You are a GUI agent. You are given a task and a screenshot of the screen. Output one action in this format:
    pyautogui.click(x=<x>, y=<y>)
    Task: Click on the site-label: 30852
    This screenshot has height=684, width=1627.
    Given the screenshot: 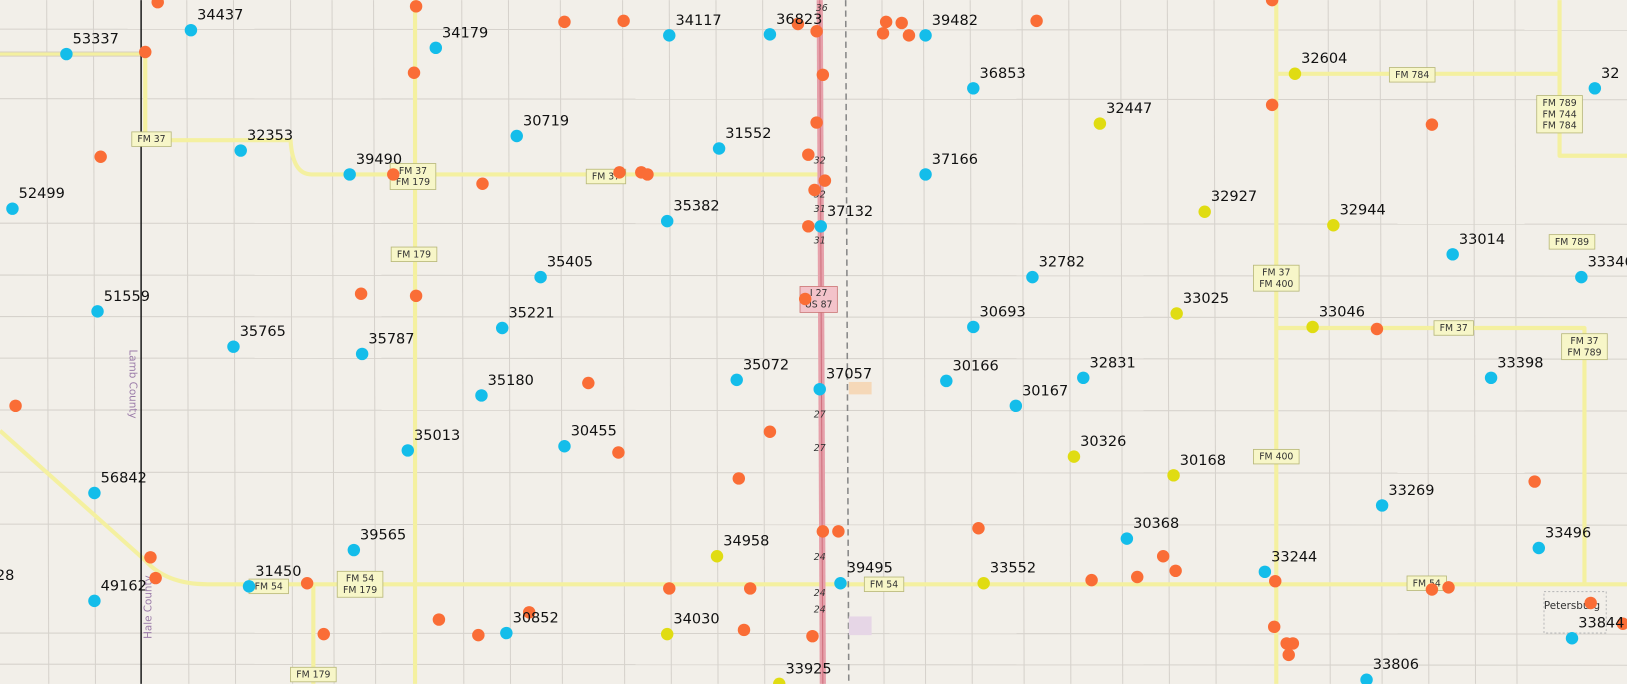 What is the action you would take?
    pyautogui.click(x=536, y=619)
    